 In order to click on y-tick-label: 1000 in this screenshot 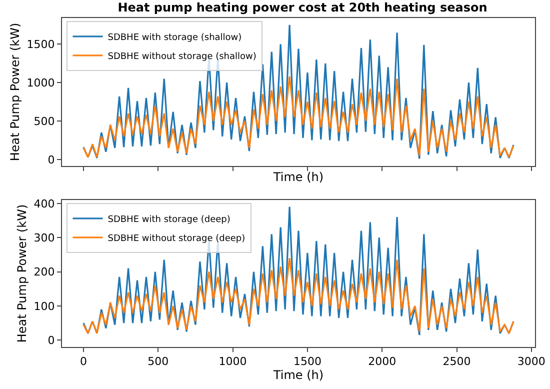, I will do `click(40, 83)`.